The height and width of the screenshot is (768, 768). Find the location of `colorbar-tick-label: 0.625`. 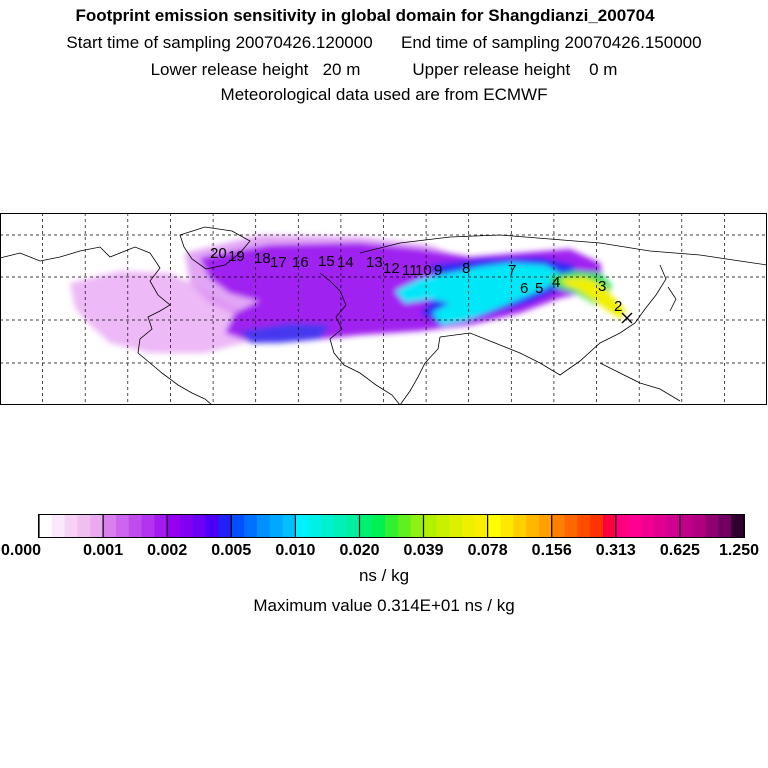

colorbar-tick-label: 0.625 is located at coordinates (680, 550).